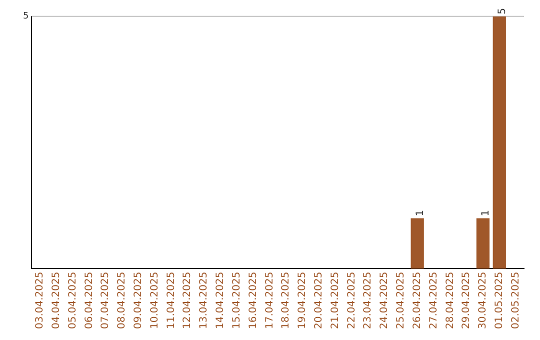  Describe the element at coordinates (483, 301) in the screenshot. I see `x-tick-label: 30.04.2025` at that location.